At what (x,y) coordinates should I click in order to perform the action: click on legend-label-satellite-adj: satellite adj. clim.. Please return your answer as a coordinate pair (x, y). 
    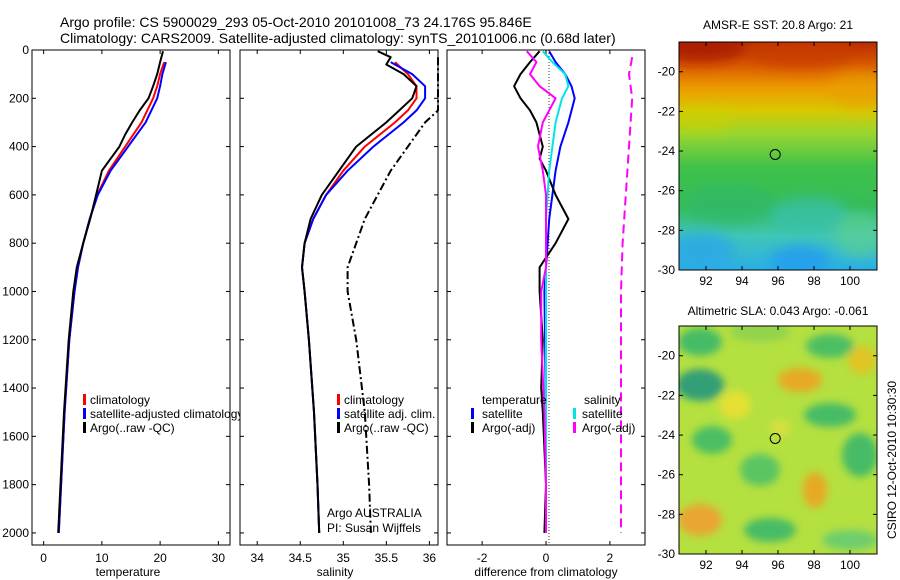
    Looking at the image, I should click on (389, 414).